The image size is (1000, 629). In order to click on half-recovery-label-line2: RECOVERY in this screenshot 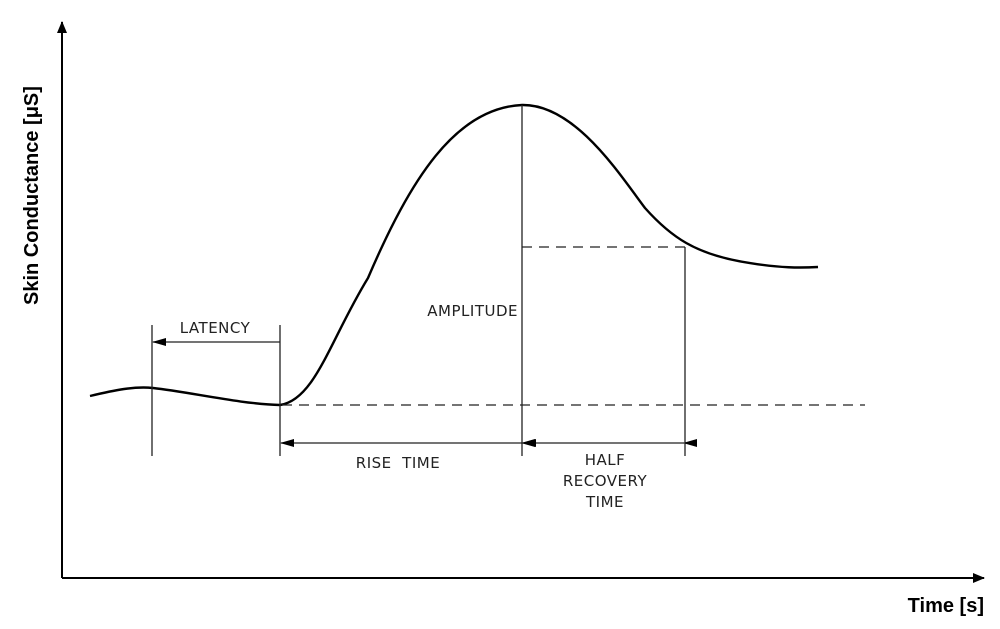, I will do `click(605, 481)`.